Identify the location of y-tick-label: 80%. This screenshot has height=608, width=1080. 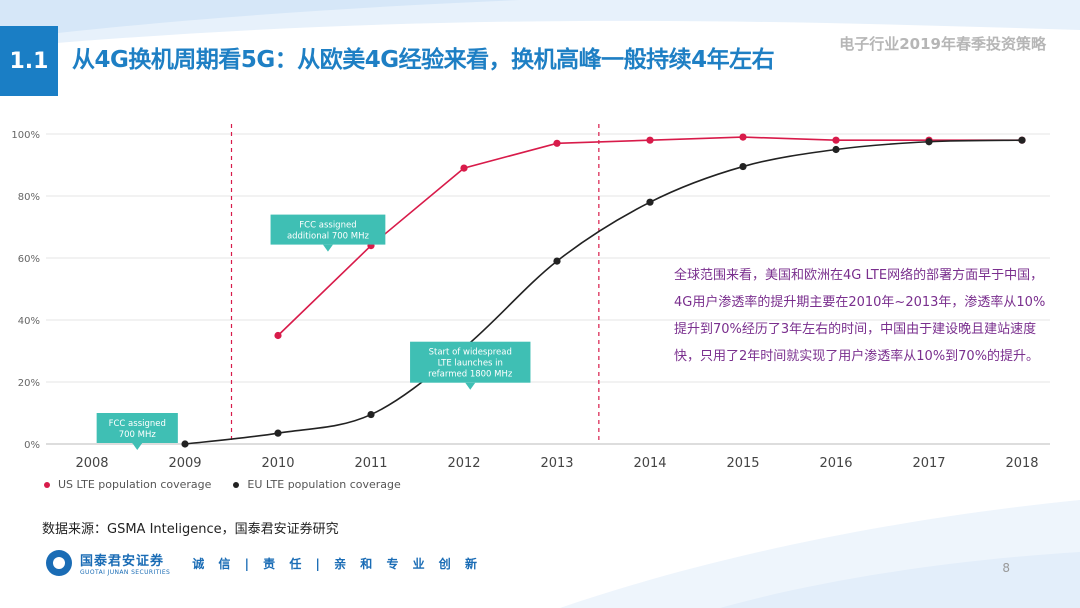
(29, 197).